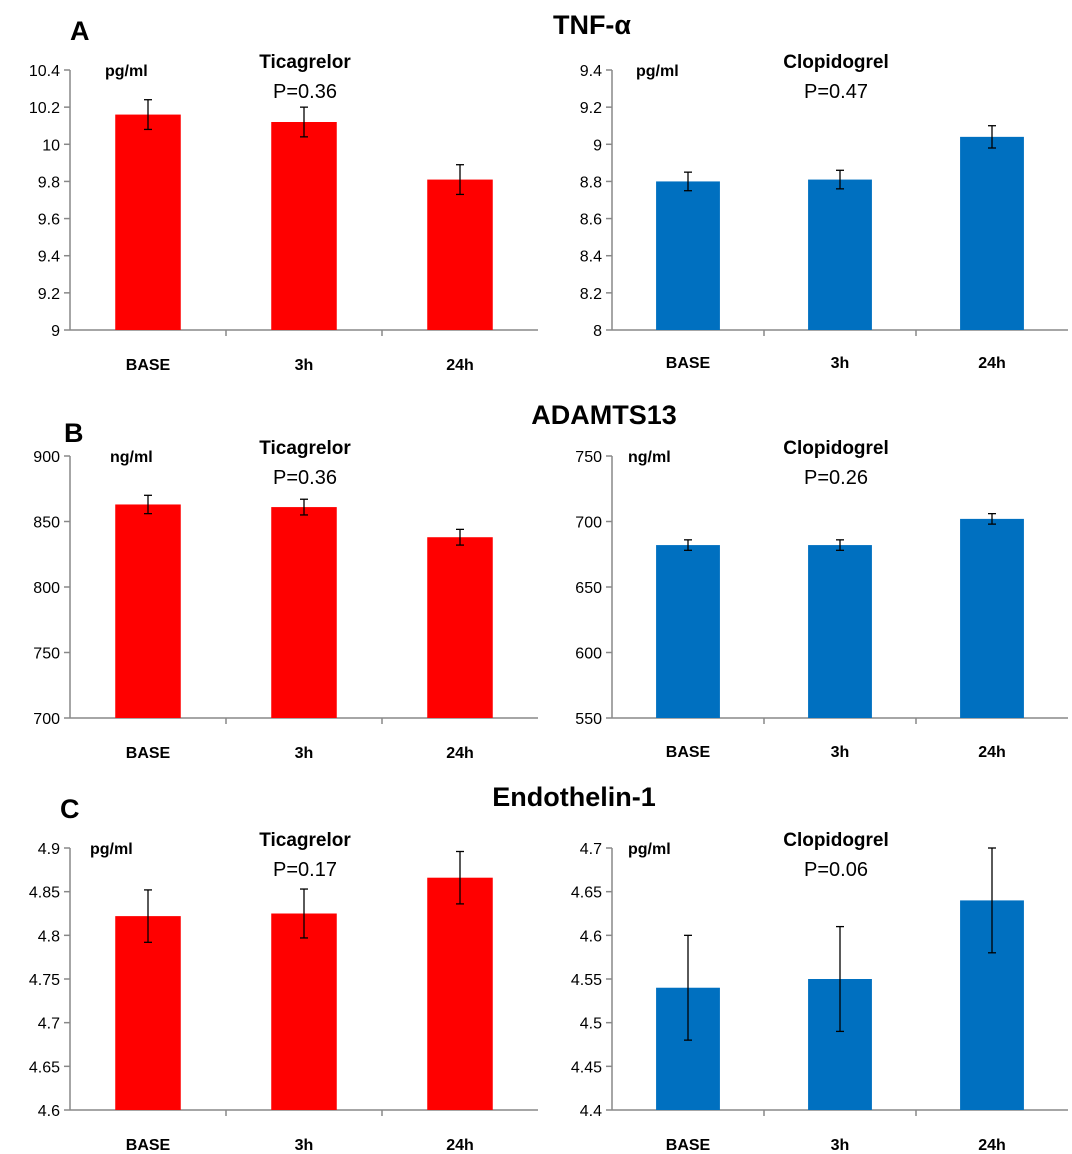 The height and width of the screenshot is (1154, 1072). I want to click on p-value: P=0.47, so click(836, 92).